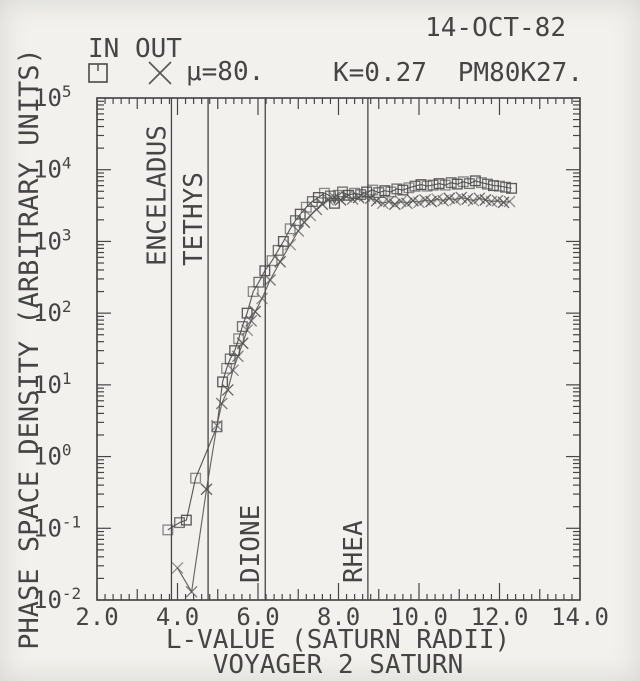 The image size is (640, 681). I want to click on param-mu: μ=80., so click(225, 72).